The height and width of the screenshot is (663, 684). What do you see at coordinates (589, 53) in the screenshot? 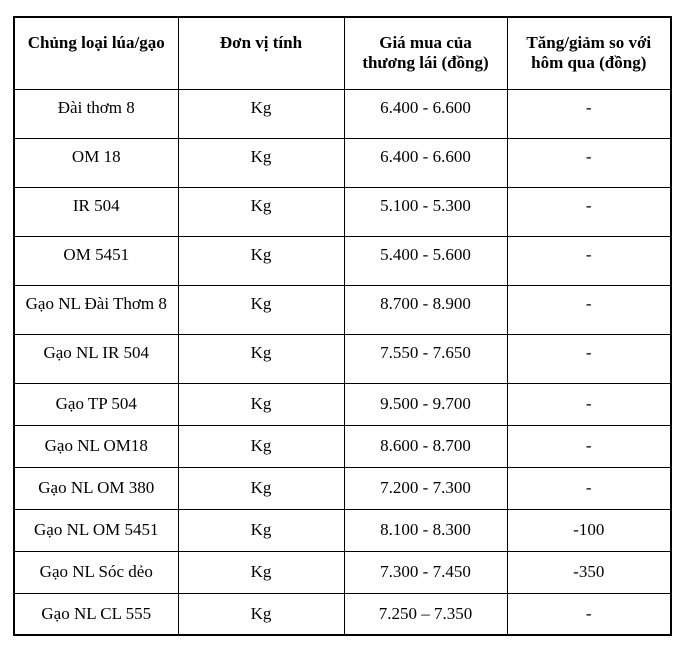
I see `header-change: Tăng/giảm so với hôm qua (đồng)` at bounding box center [589, 53].